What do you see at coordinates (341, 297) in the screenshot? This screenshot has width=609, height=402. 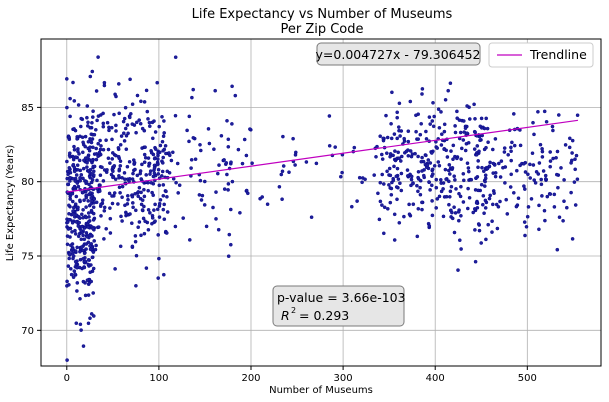 I see `p-value-label: p-value = 3.66e-103` at bounding box center [341, 297].